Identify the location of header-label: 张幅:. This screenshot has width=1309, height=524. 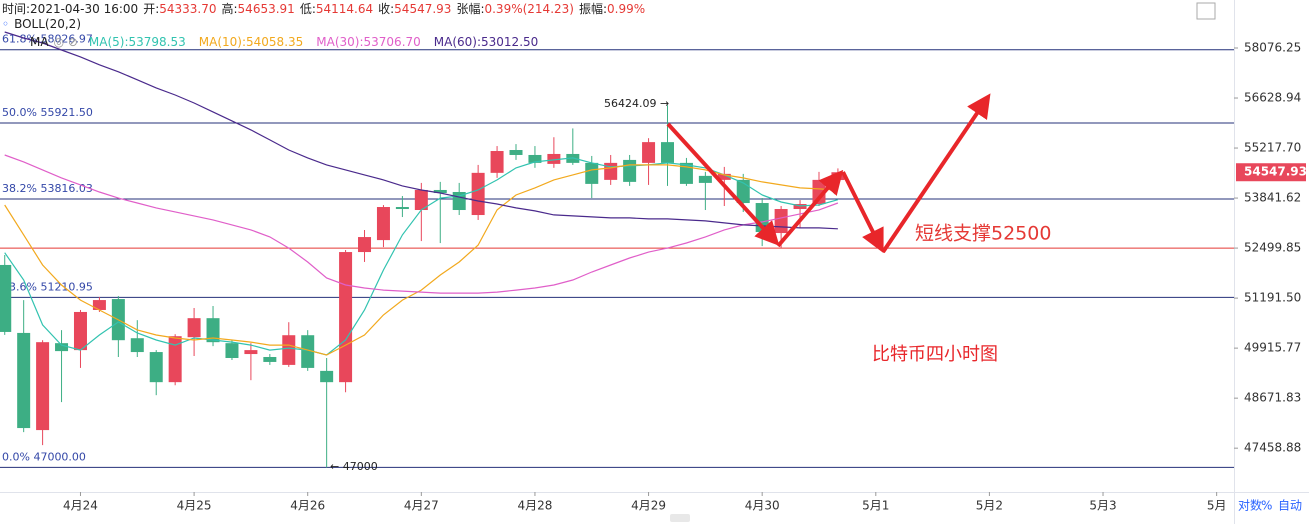
(470, 9).